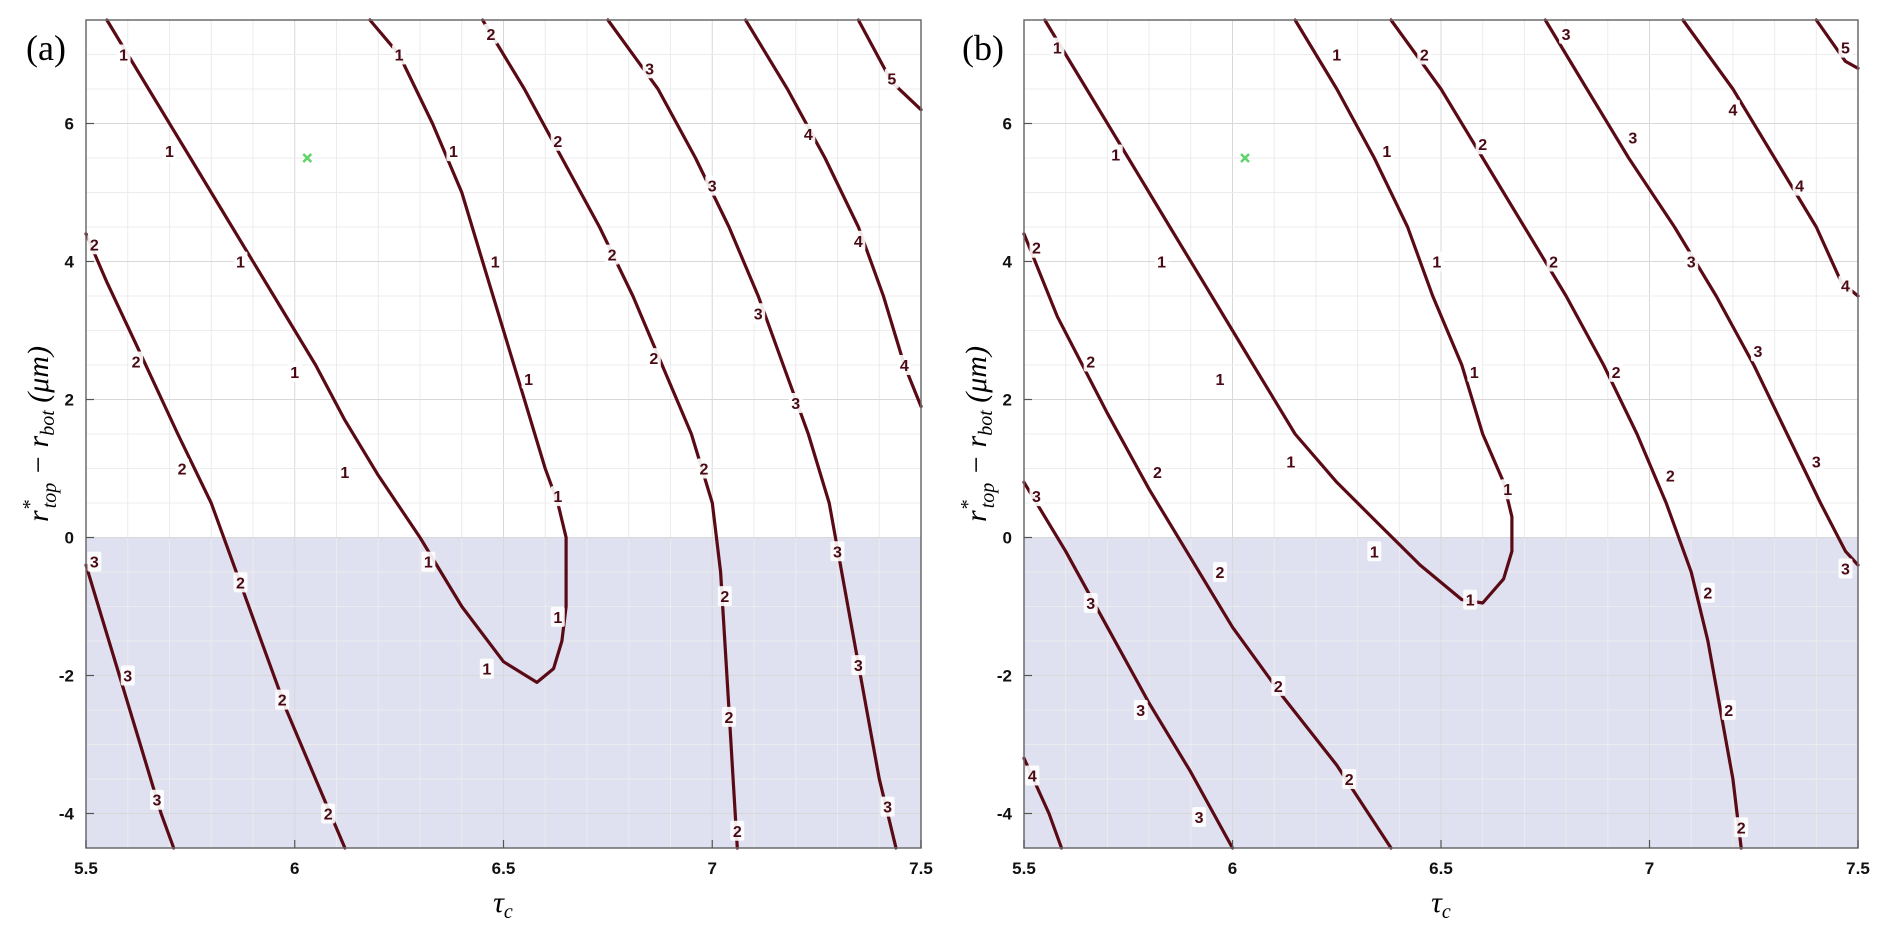 The width and height of the screenshot is (1892, 934). Describe the element at coordinates (69, 124) in the screenshot. I see `y-tick-label: 6` at that location.